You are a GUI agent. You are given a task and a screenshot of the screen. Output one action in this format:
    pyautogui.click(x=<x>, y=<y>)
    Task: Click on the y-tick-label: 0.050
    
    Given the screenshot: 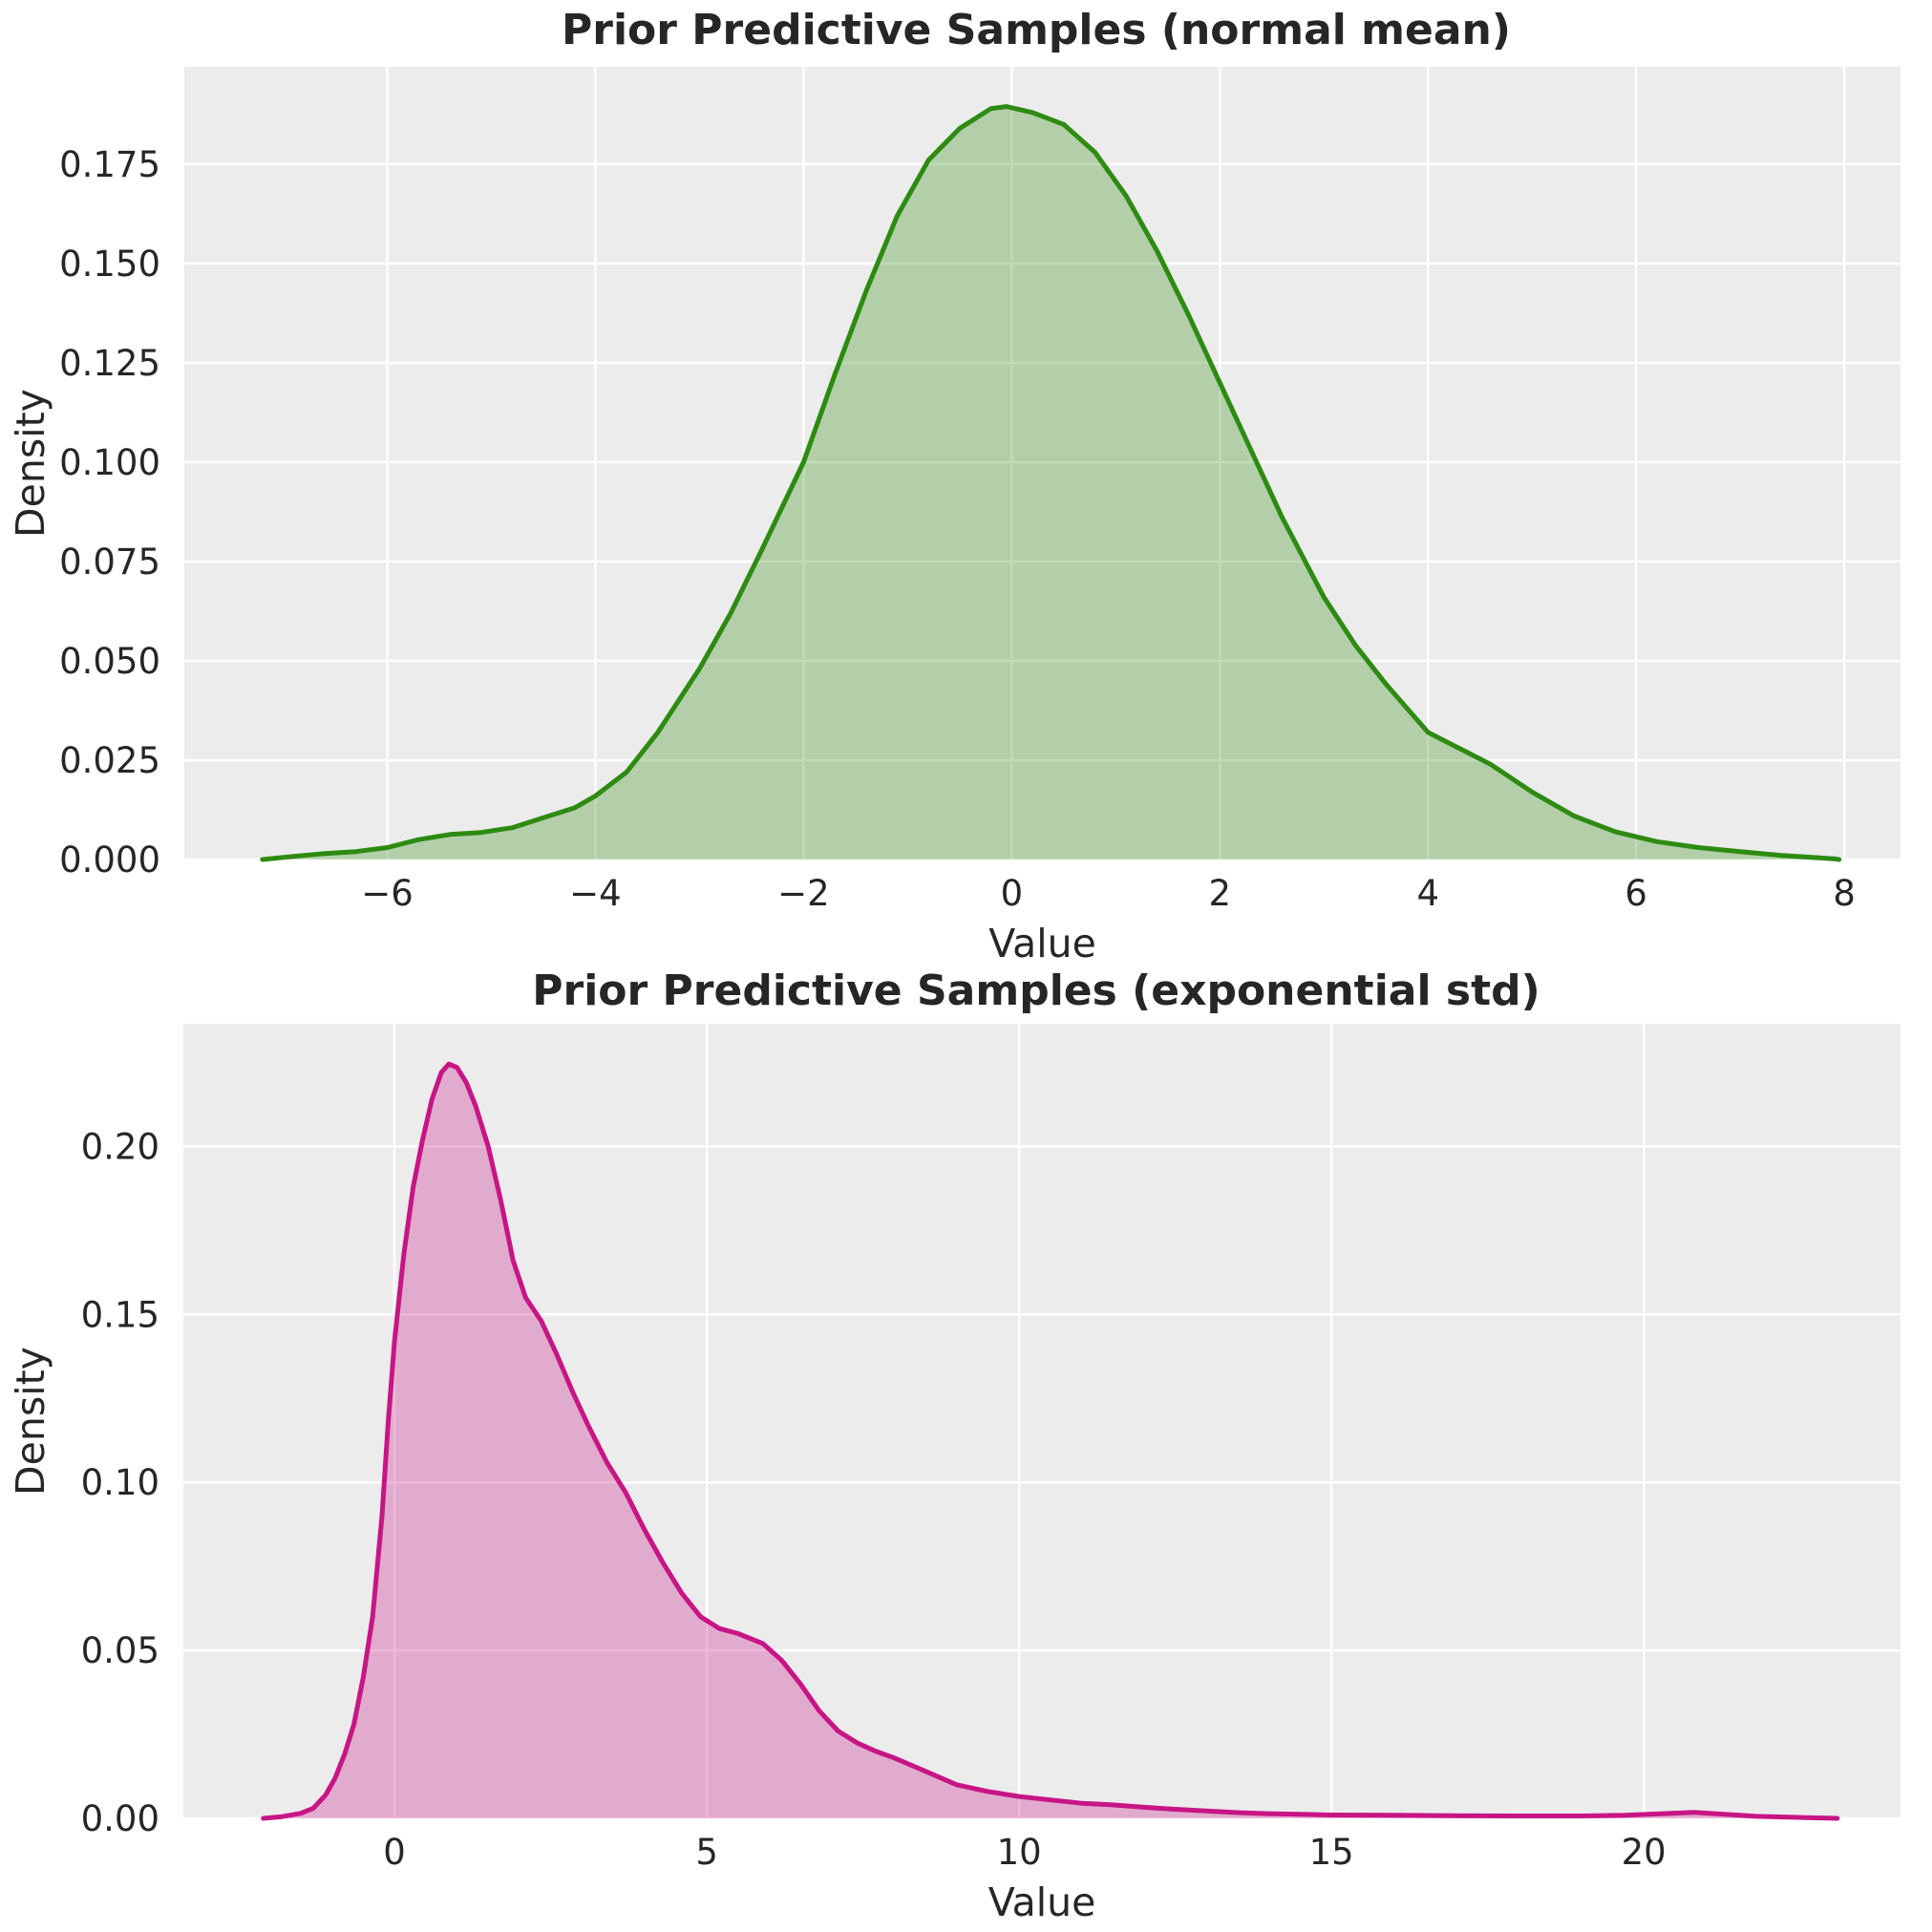 What is the action you would take?
    pyautogui.click(x=109, y=661)
    